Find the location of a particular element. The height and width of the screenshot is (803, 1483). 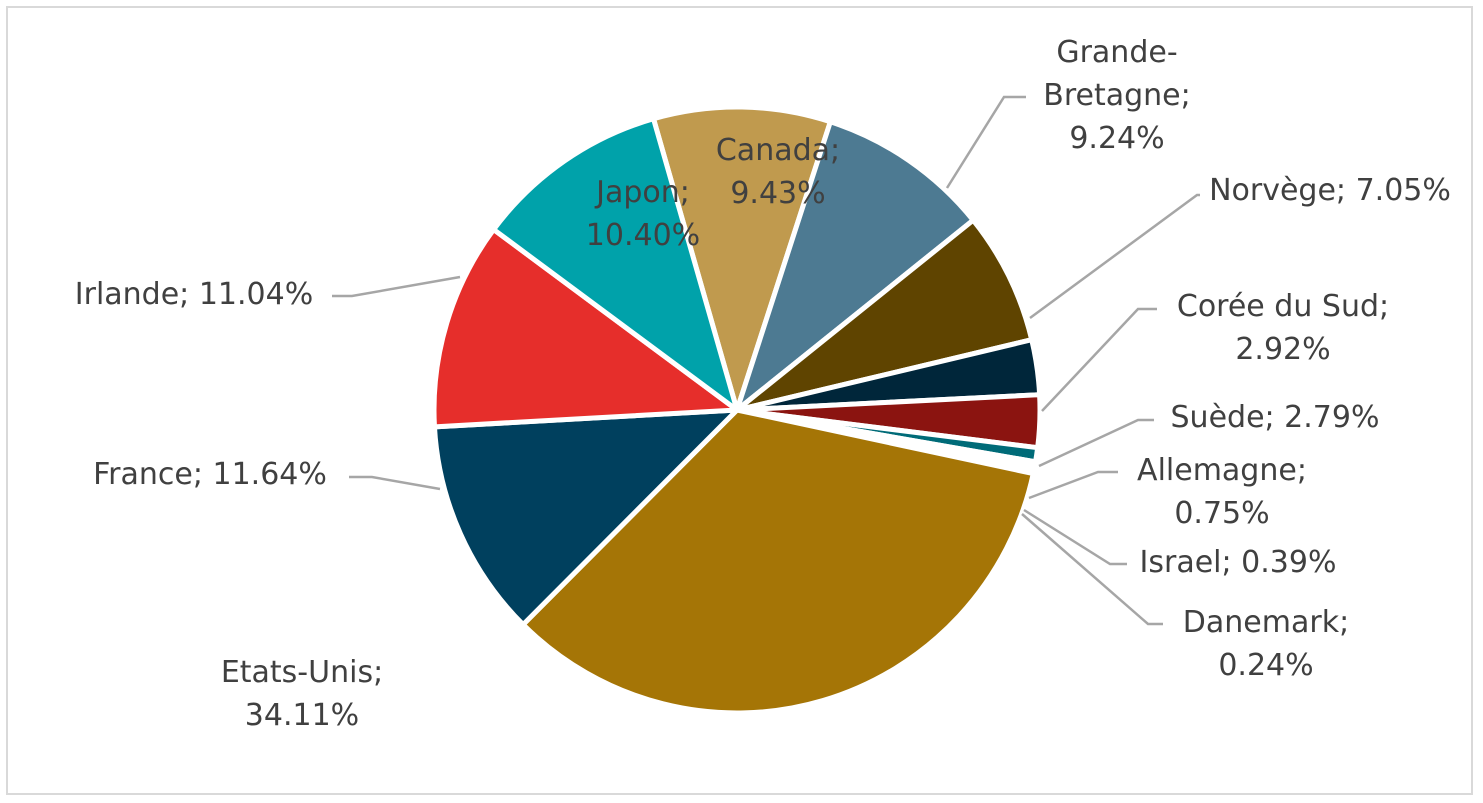

data-label-israel: Israel; 0.39% is located at coordinates (1238, 562).